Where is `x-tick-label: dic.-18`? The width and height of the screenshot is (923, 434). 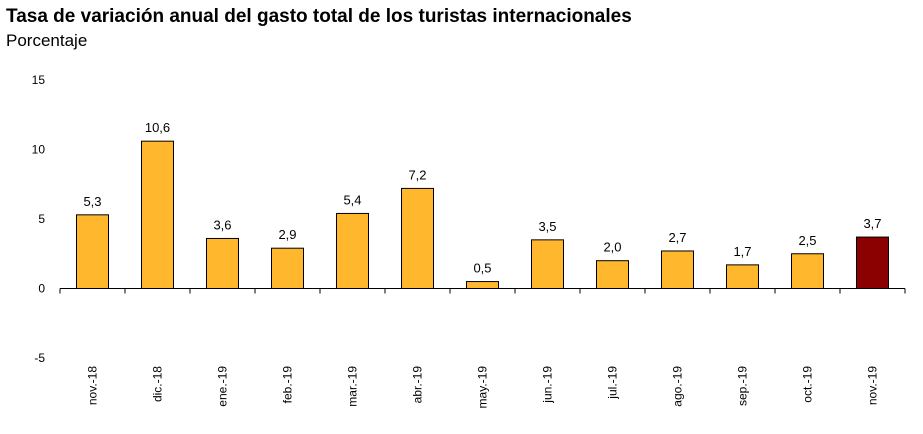 x-tick-label: dic.-18 is located at coordinates (158, 384).